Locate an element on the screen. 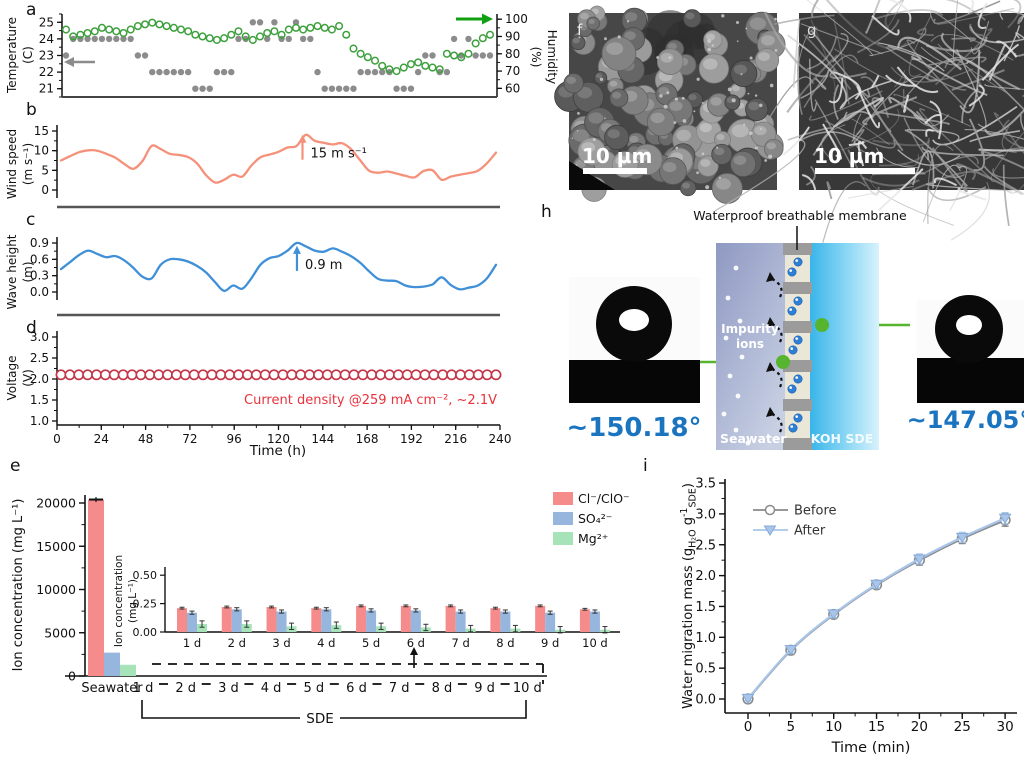 The image size is (1024, 757). svg-text: ~147.05° is located at coordinates (965, 420).